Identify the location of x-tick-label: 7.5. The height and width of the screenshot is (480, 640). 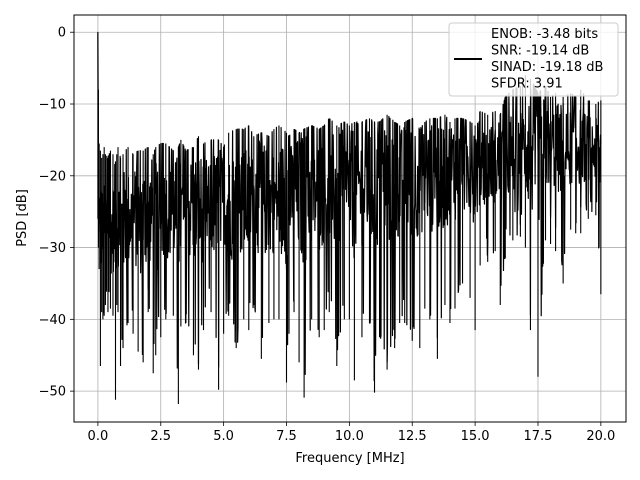
(286, 436).